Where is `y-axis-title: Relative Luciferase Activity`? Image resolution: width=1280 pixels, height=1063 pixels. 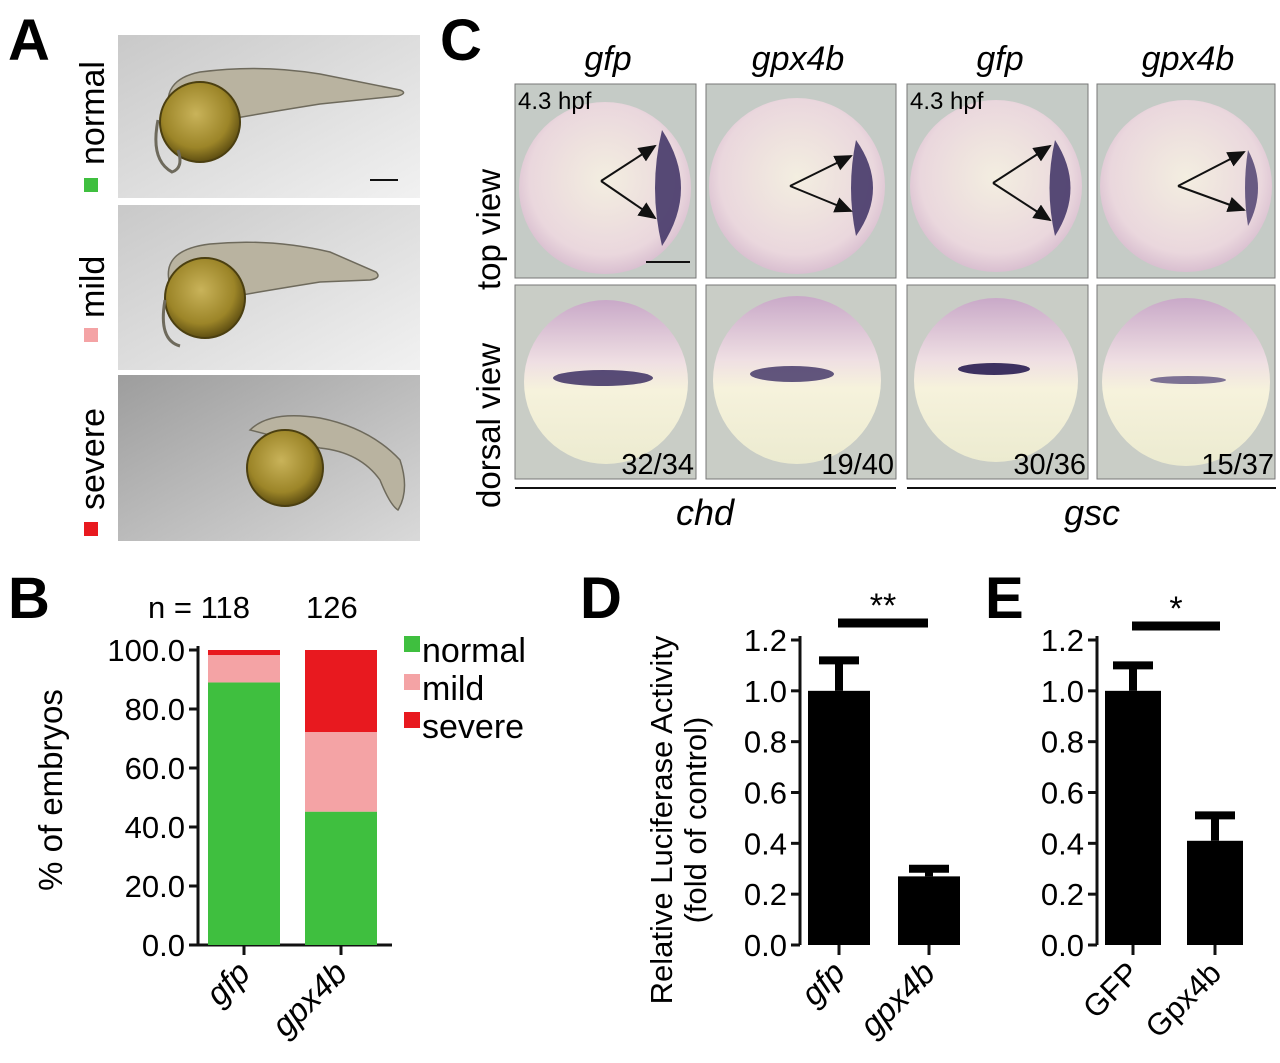 y-axis-title: Relative Luciferase Activity is located at coordinates (661, 819).